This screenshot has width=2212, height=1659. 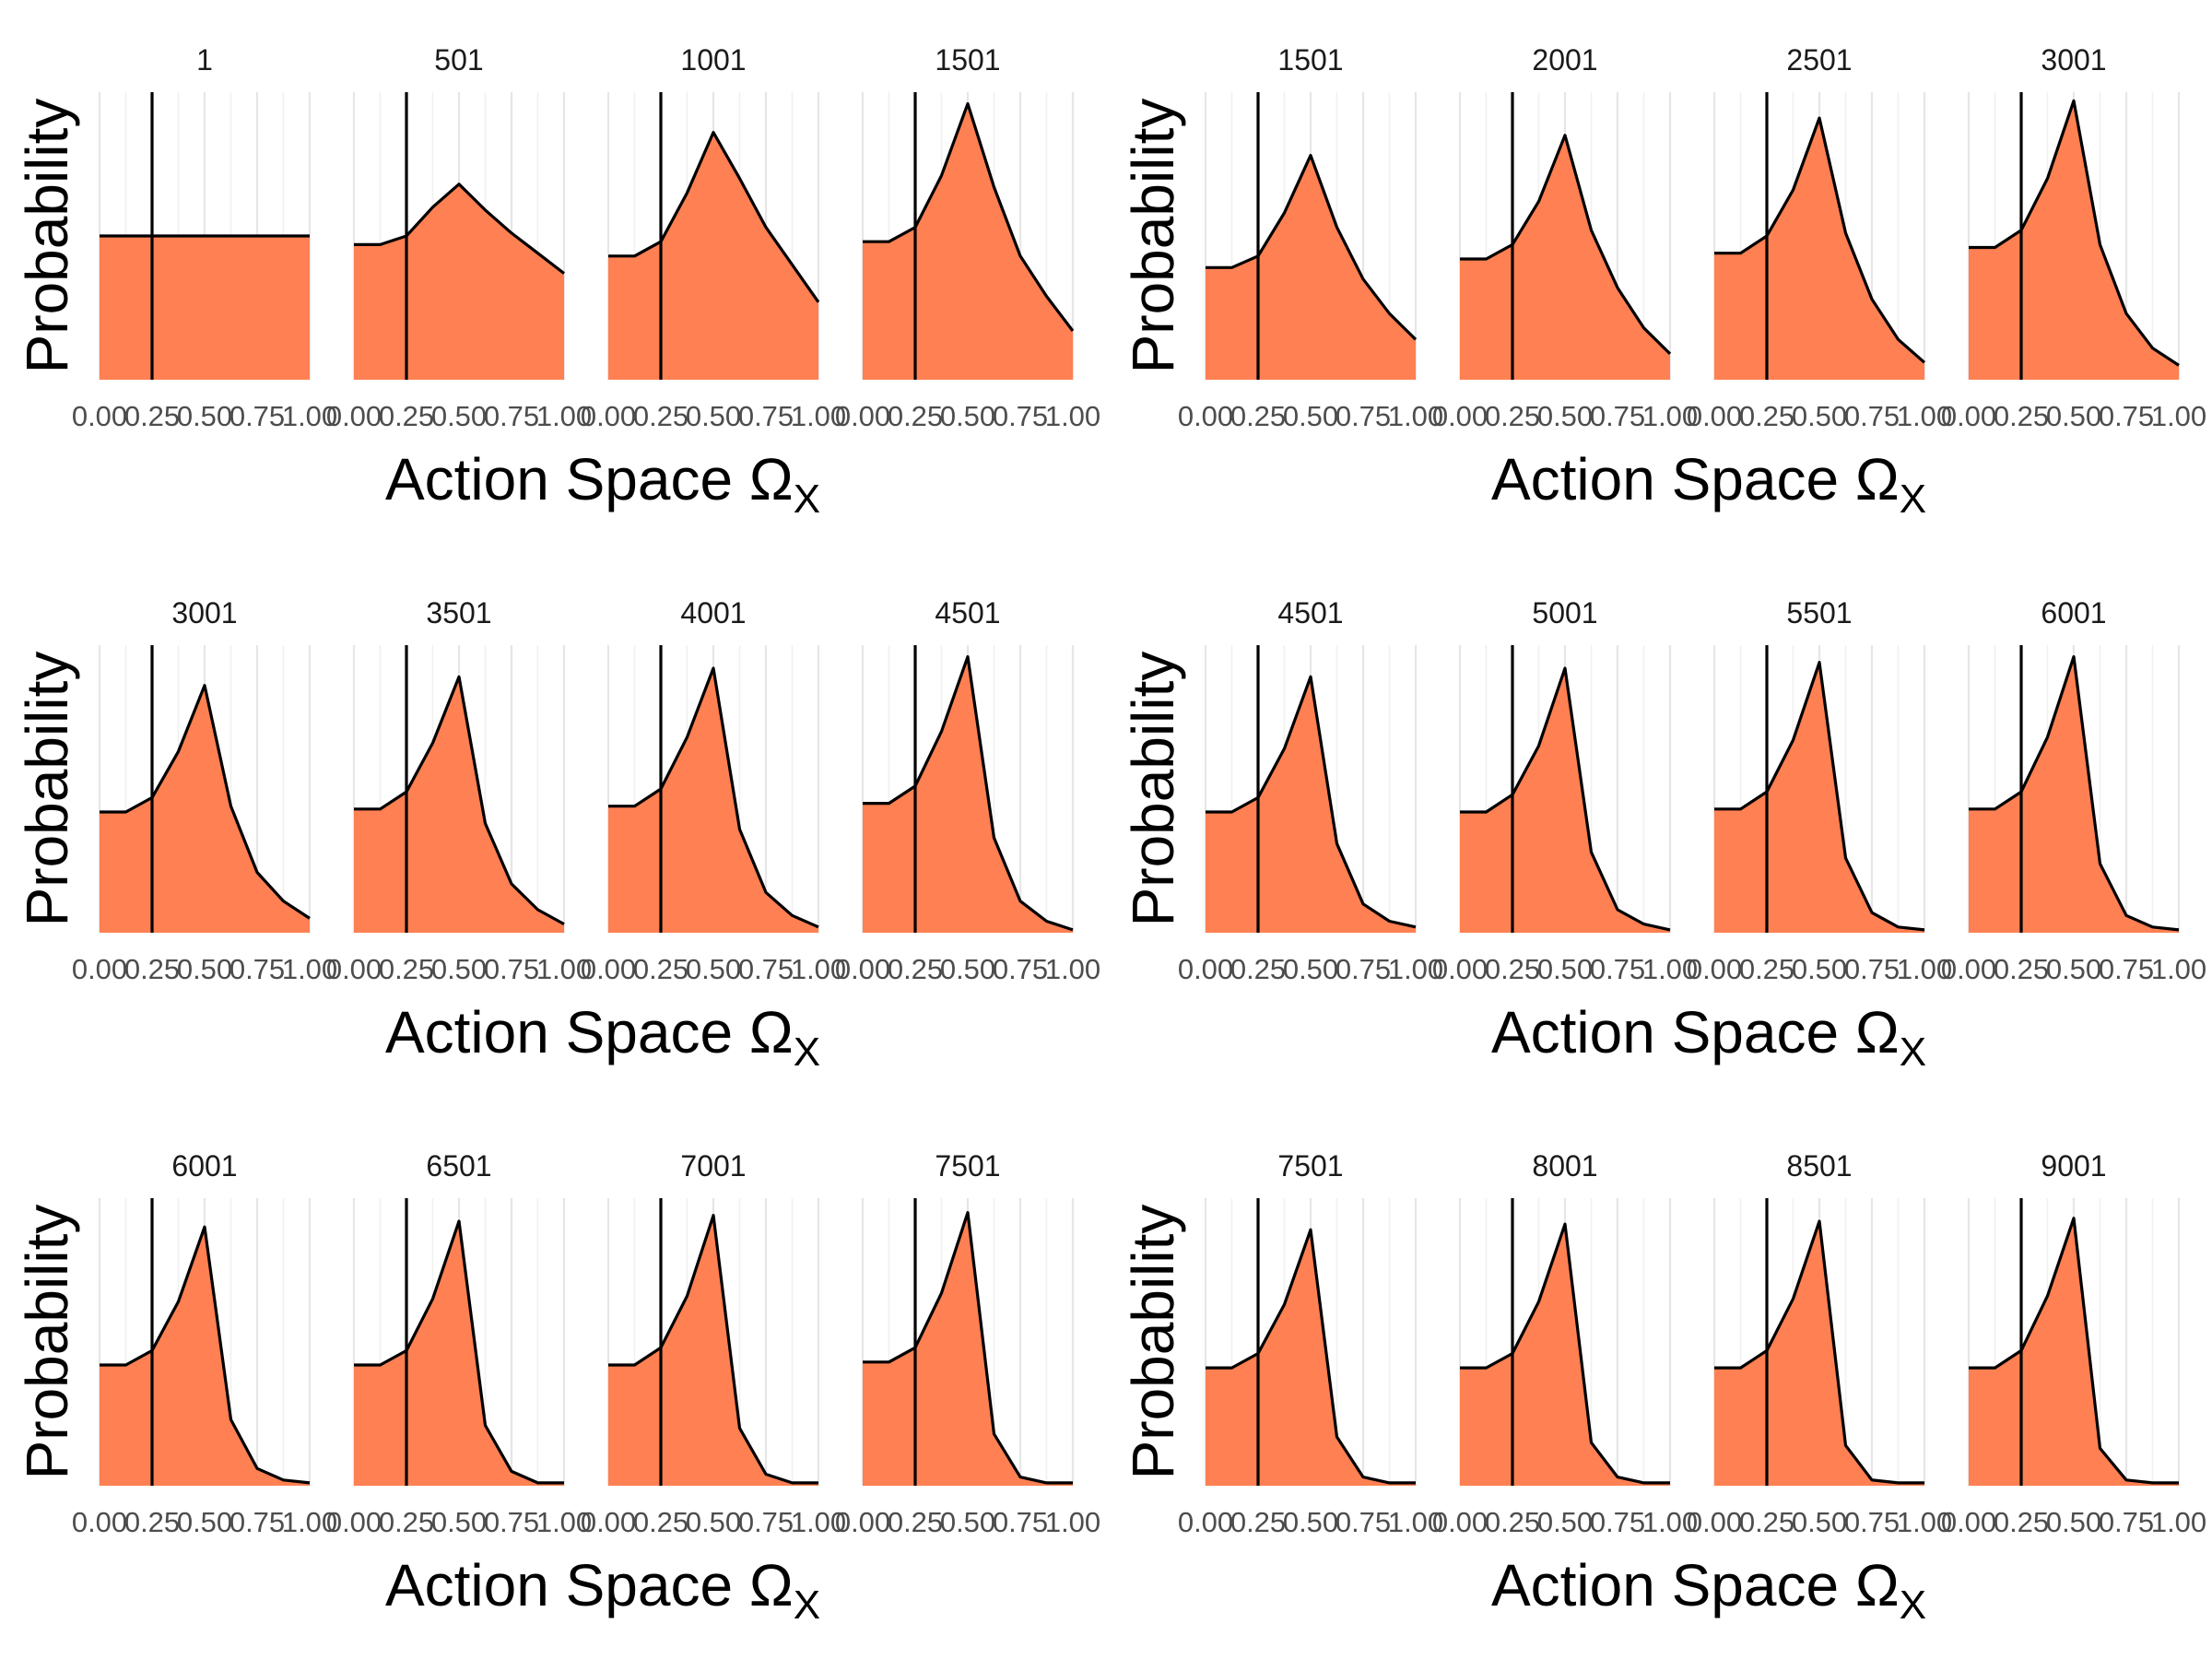 What do you see at coordinates (2073, 1165) in the screenshot?
I see `facet-strip-label: 9001` at bounding box center [2073, 1165].